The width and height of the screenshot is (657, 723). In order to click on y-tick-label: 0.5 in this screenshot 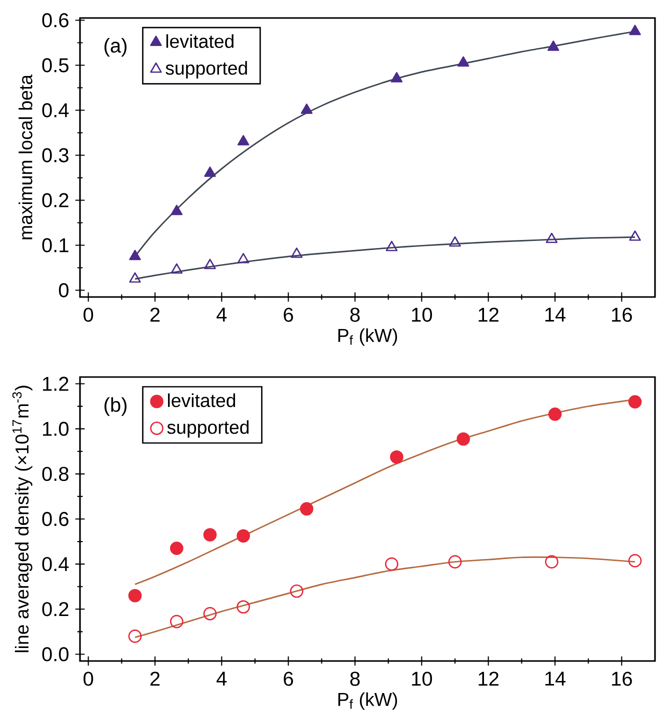, I will do `click(55, 65)`.